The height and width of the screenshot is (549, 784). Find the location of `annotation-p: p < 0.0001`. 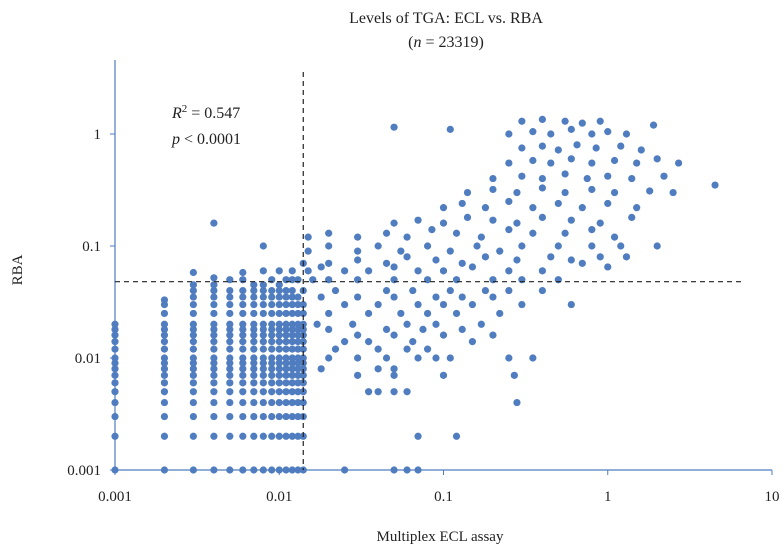

annotation-p: p < 0.0001 is located at coordinates (206, 139).